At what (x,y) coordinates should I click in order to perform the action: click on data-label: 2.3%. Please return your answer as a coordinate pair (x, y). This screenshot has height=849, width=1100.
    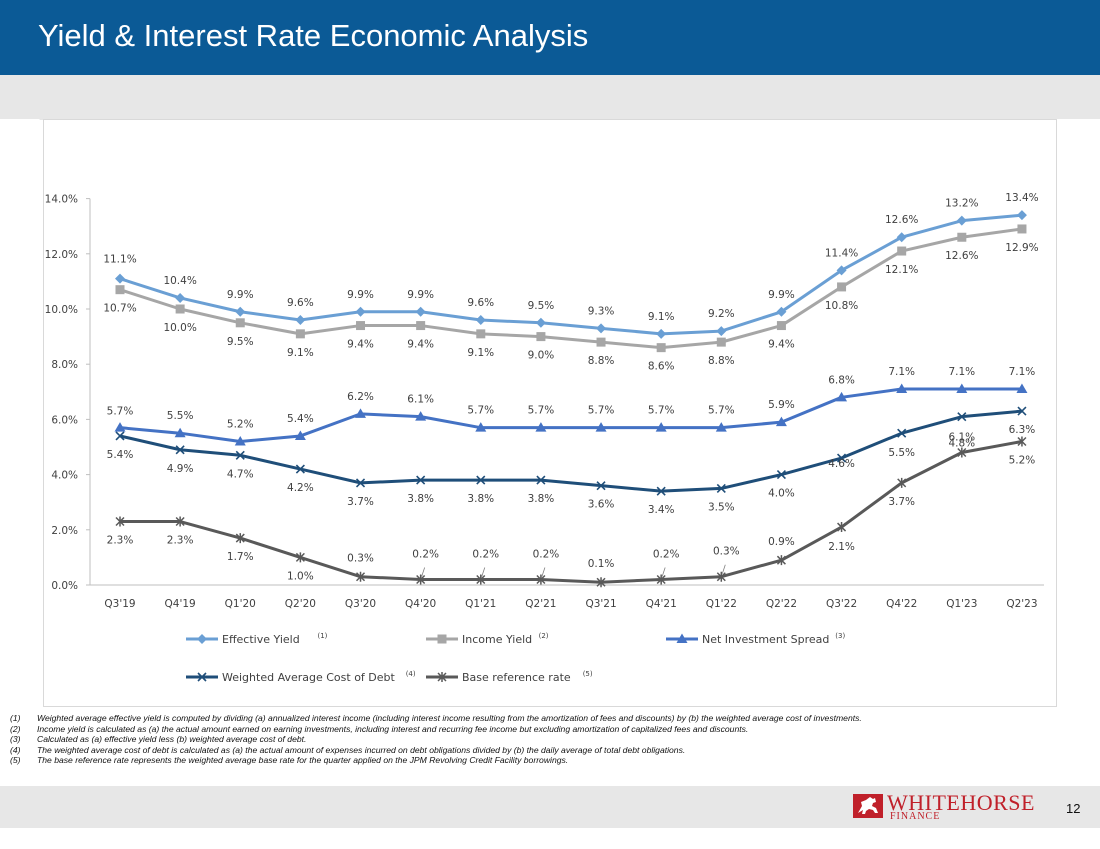
    Looking at the image, I should click on (180, 541).